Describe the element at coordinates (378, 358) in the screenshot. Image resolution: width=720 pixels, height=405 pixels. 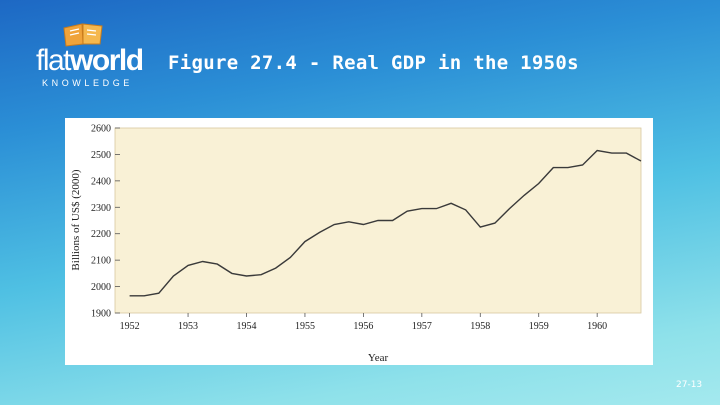
I see `x-axis-title: Year` at that location.